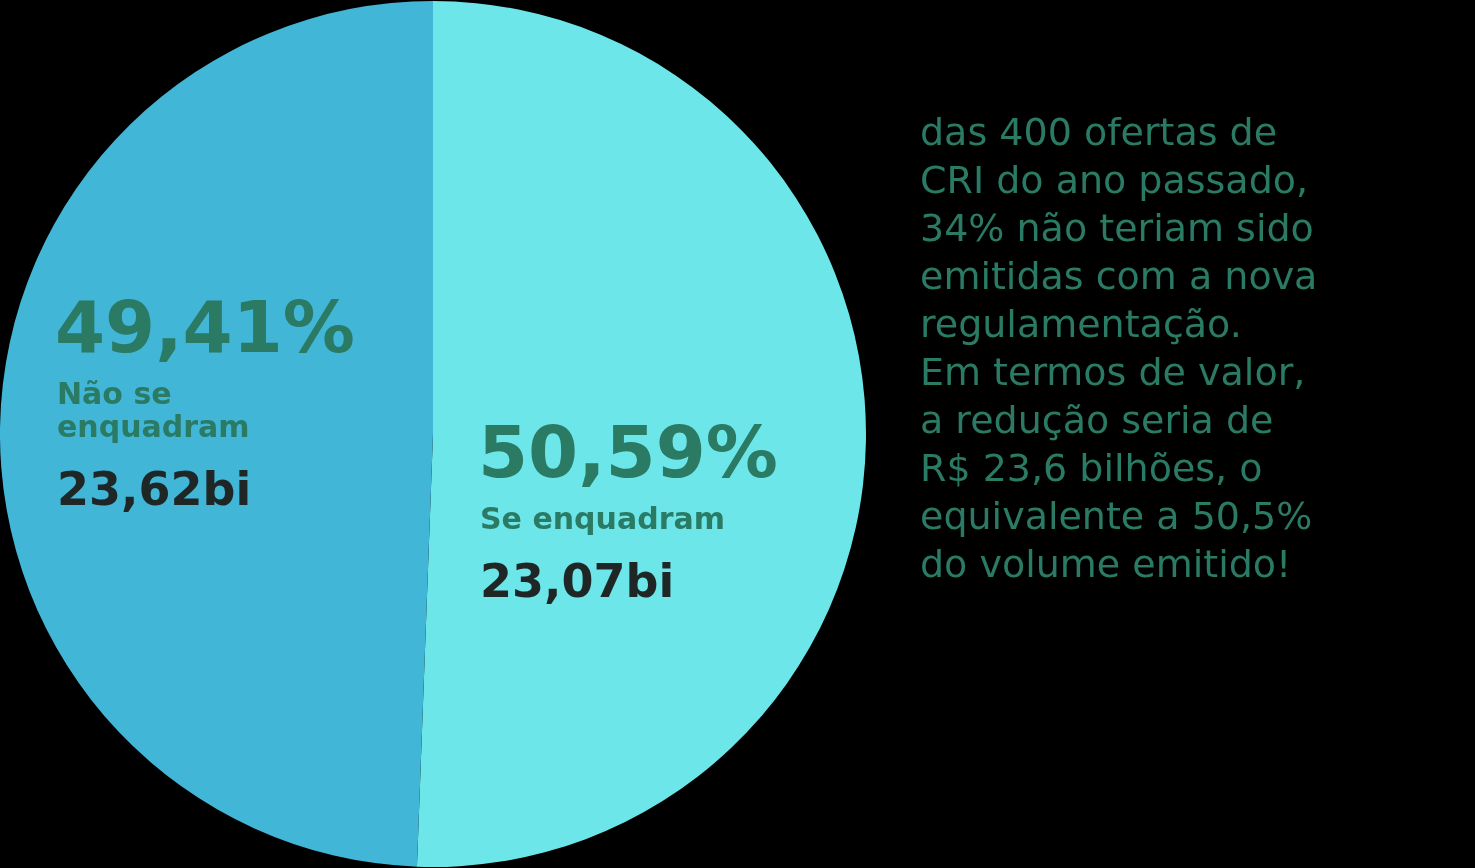 The image size is (1475, 868). Describe the element at coordinates (628, 452) in the screenshot. I see `data-label: 50,59%` at that location.